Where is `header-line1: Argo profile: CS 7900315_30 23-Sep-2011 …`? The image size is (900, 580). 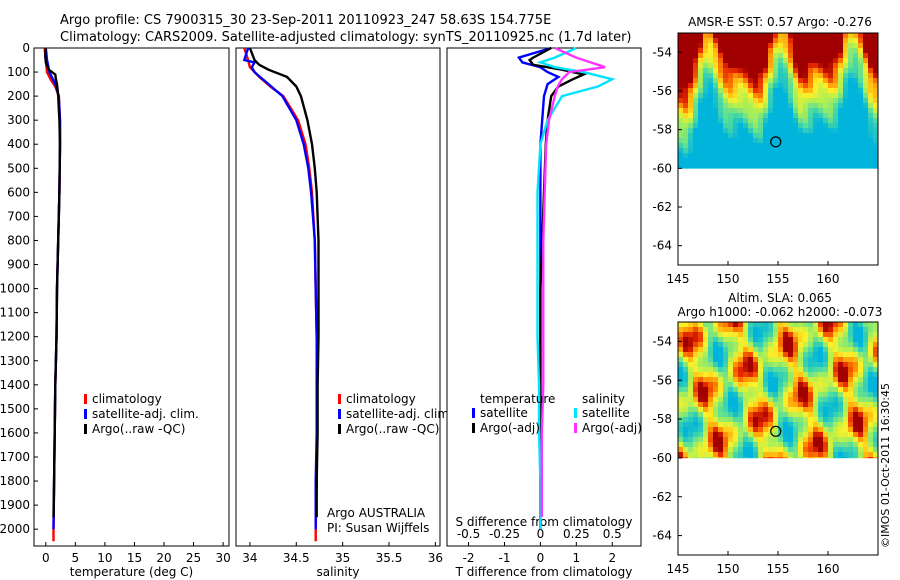 header-line1: Argo profile: CS 7900315_30 23-Sep-2011 … is located at coordinates (305, 20).